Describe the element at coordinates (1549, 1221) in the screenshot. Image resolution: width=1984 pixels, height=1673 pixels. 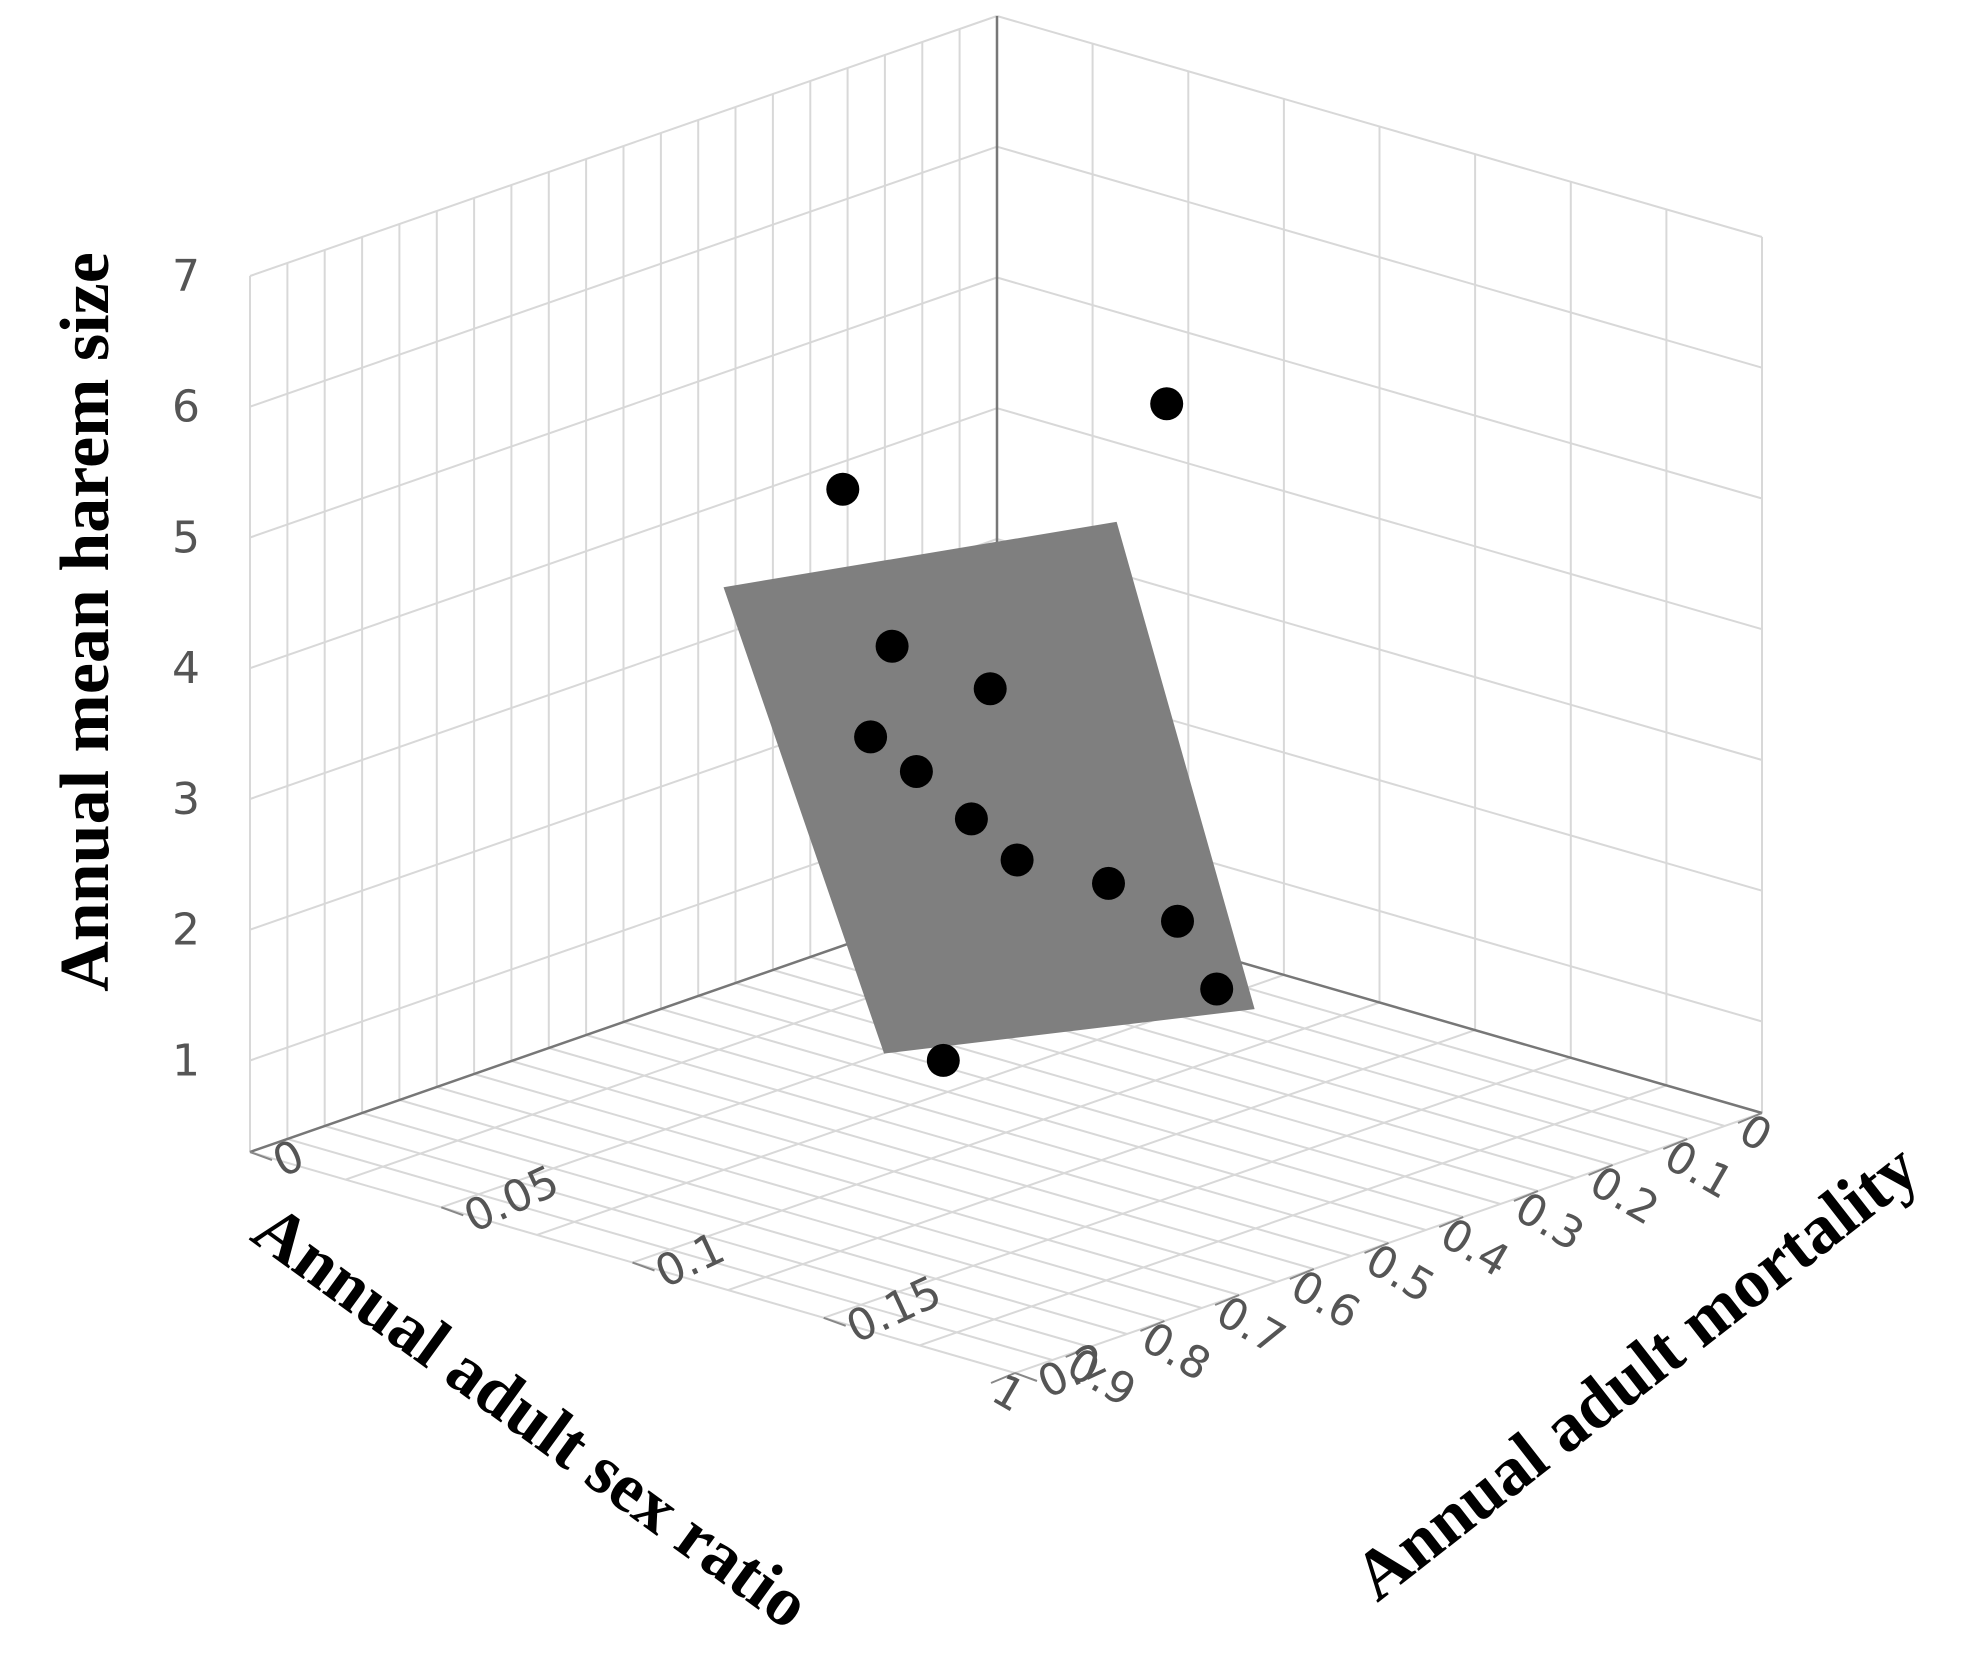
I see `x-tick-label: 0.3` at that location.